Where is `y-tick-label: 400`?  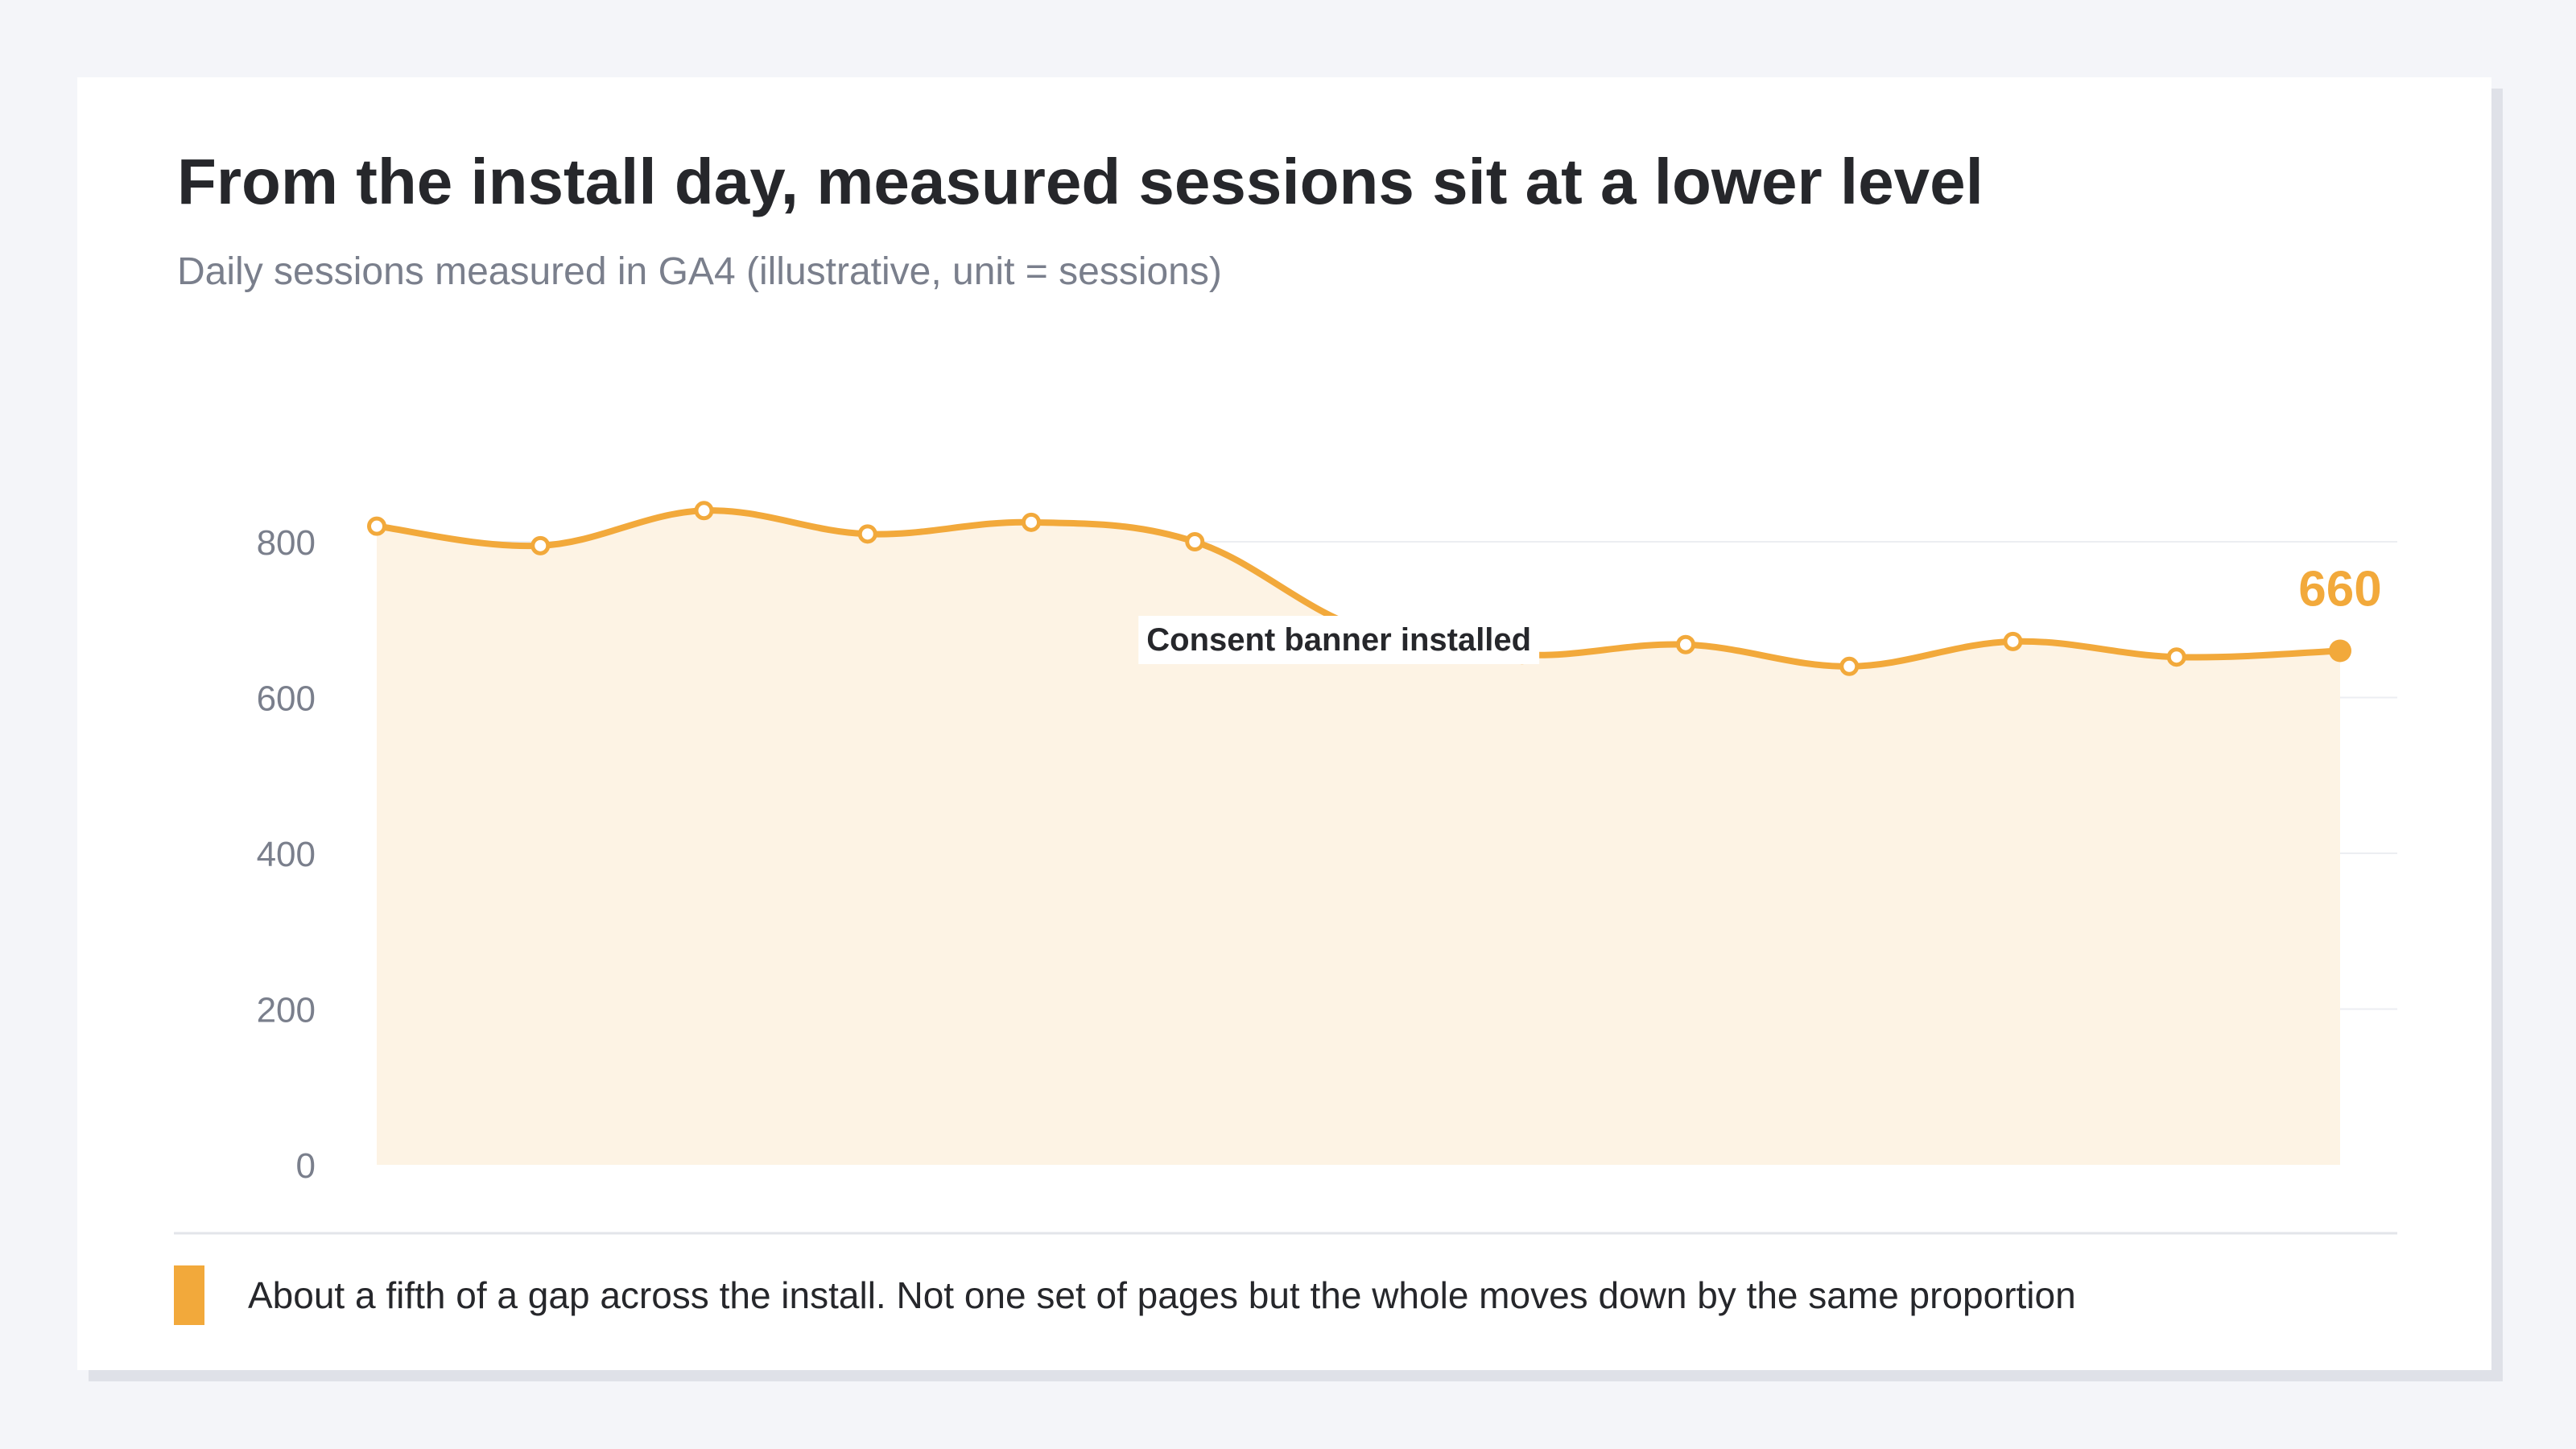
y-tick-label: 400 is located at coordinates (286, 854).